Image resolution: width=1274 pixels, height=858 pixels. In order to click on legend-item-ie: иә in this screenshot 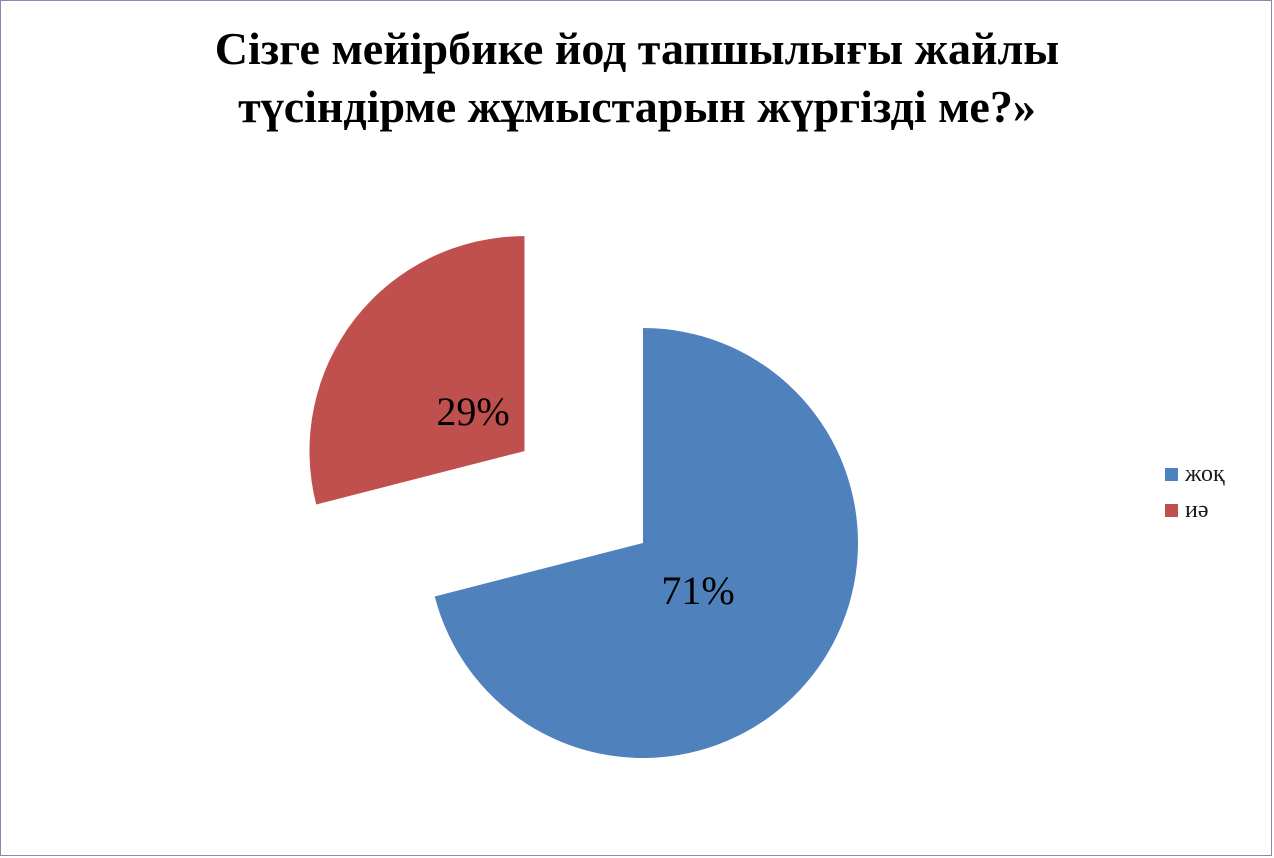, I will do `click(1195, 510)`.